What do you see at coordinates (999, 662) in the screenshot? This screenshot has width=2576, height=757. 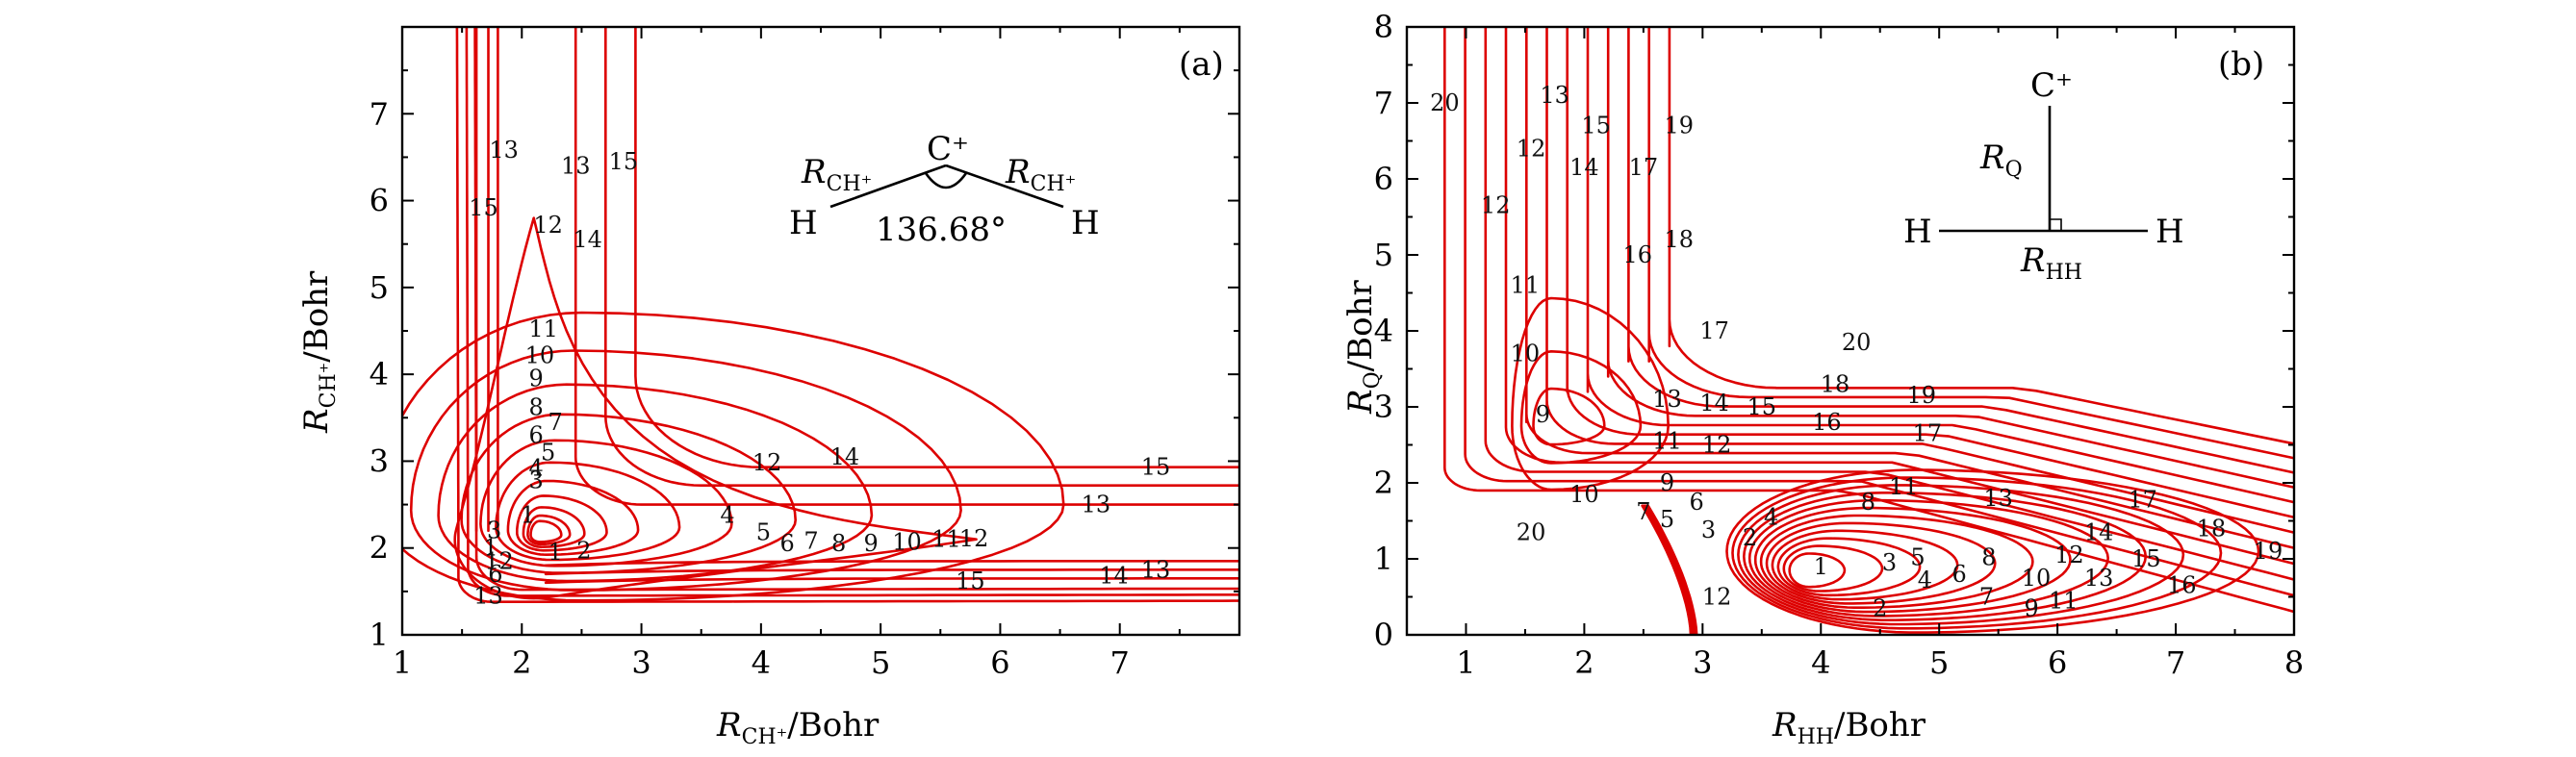 I see `x-tick-label: 6` at bounding box center [999, 662].